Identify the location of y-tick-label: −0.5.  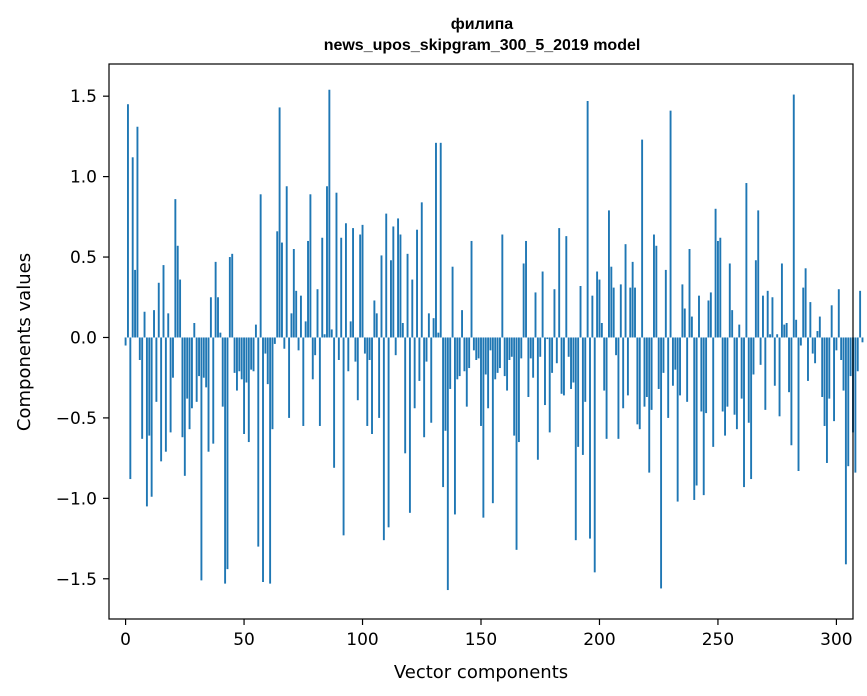
(76, 419).